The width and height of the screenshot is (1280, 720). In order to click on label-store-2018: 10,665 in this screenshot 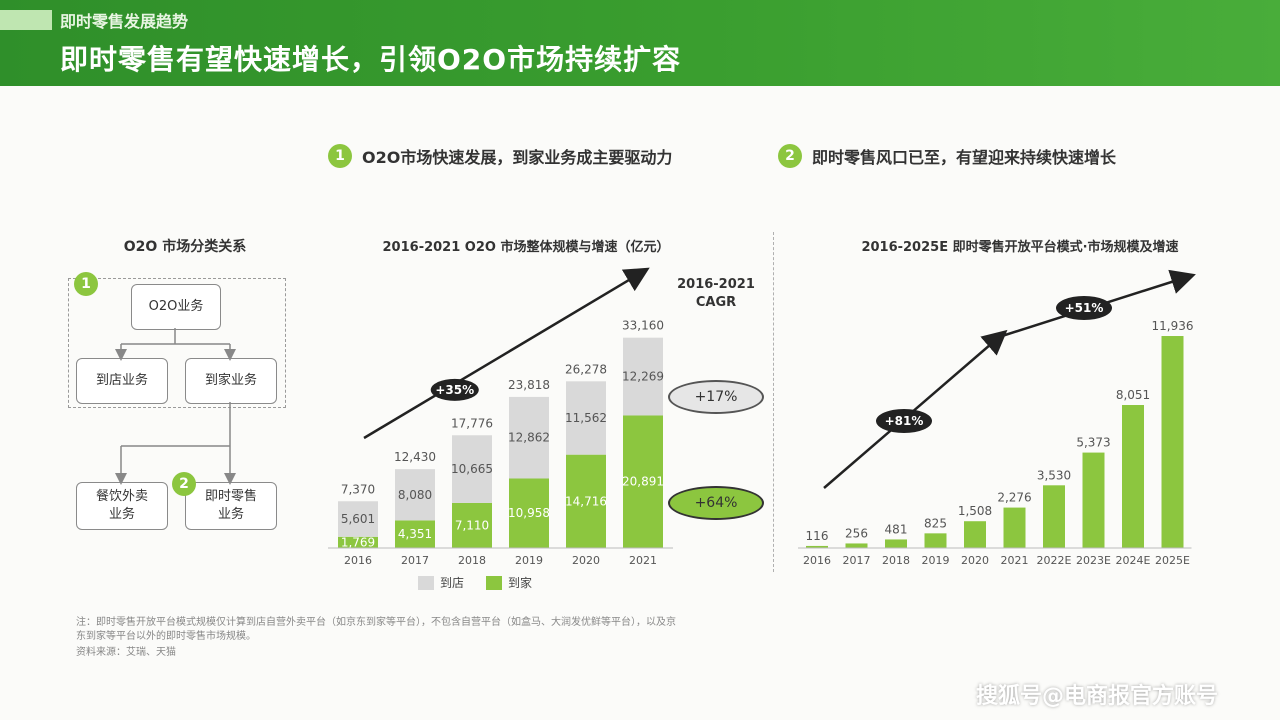, I will do `click(472, 469)`.